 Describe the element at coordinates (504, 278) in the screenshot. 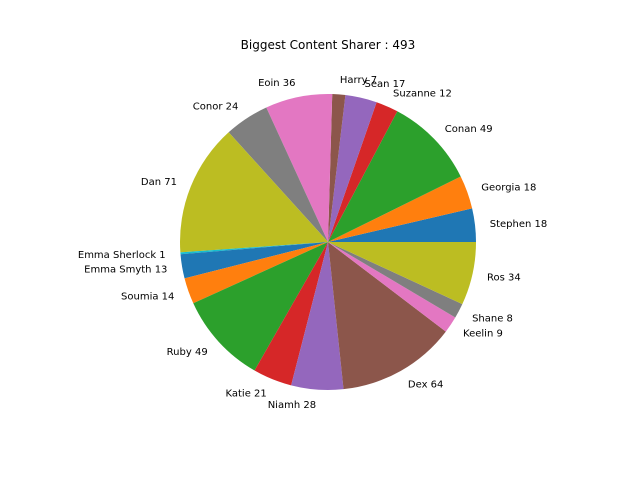

I see `pie-slice-label-18: Ros 34` at that location.